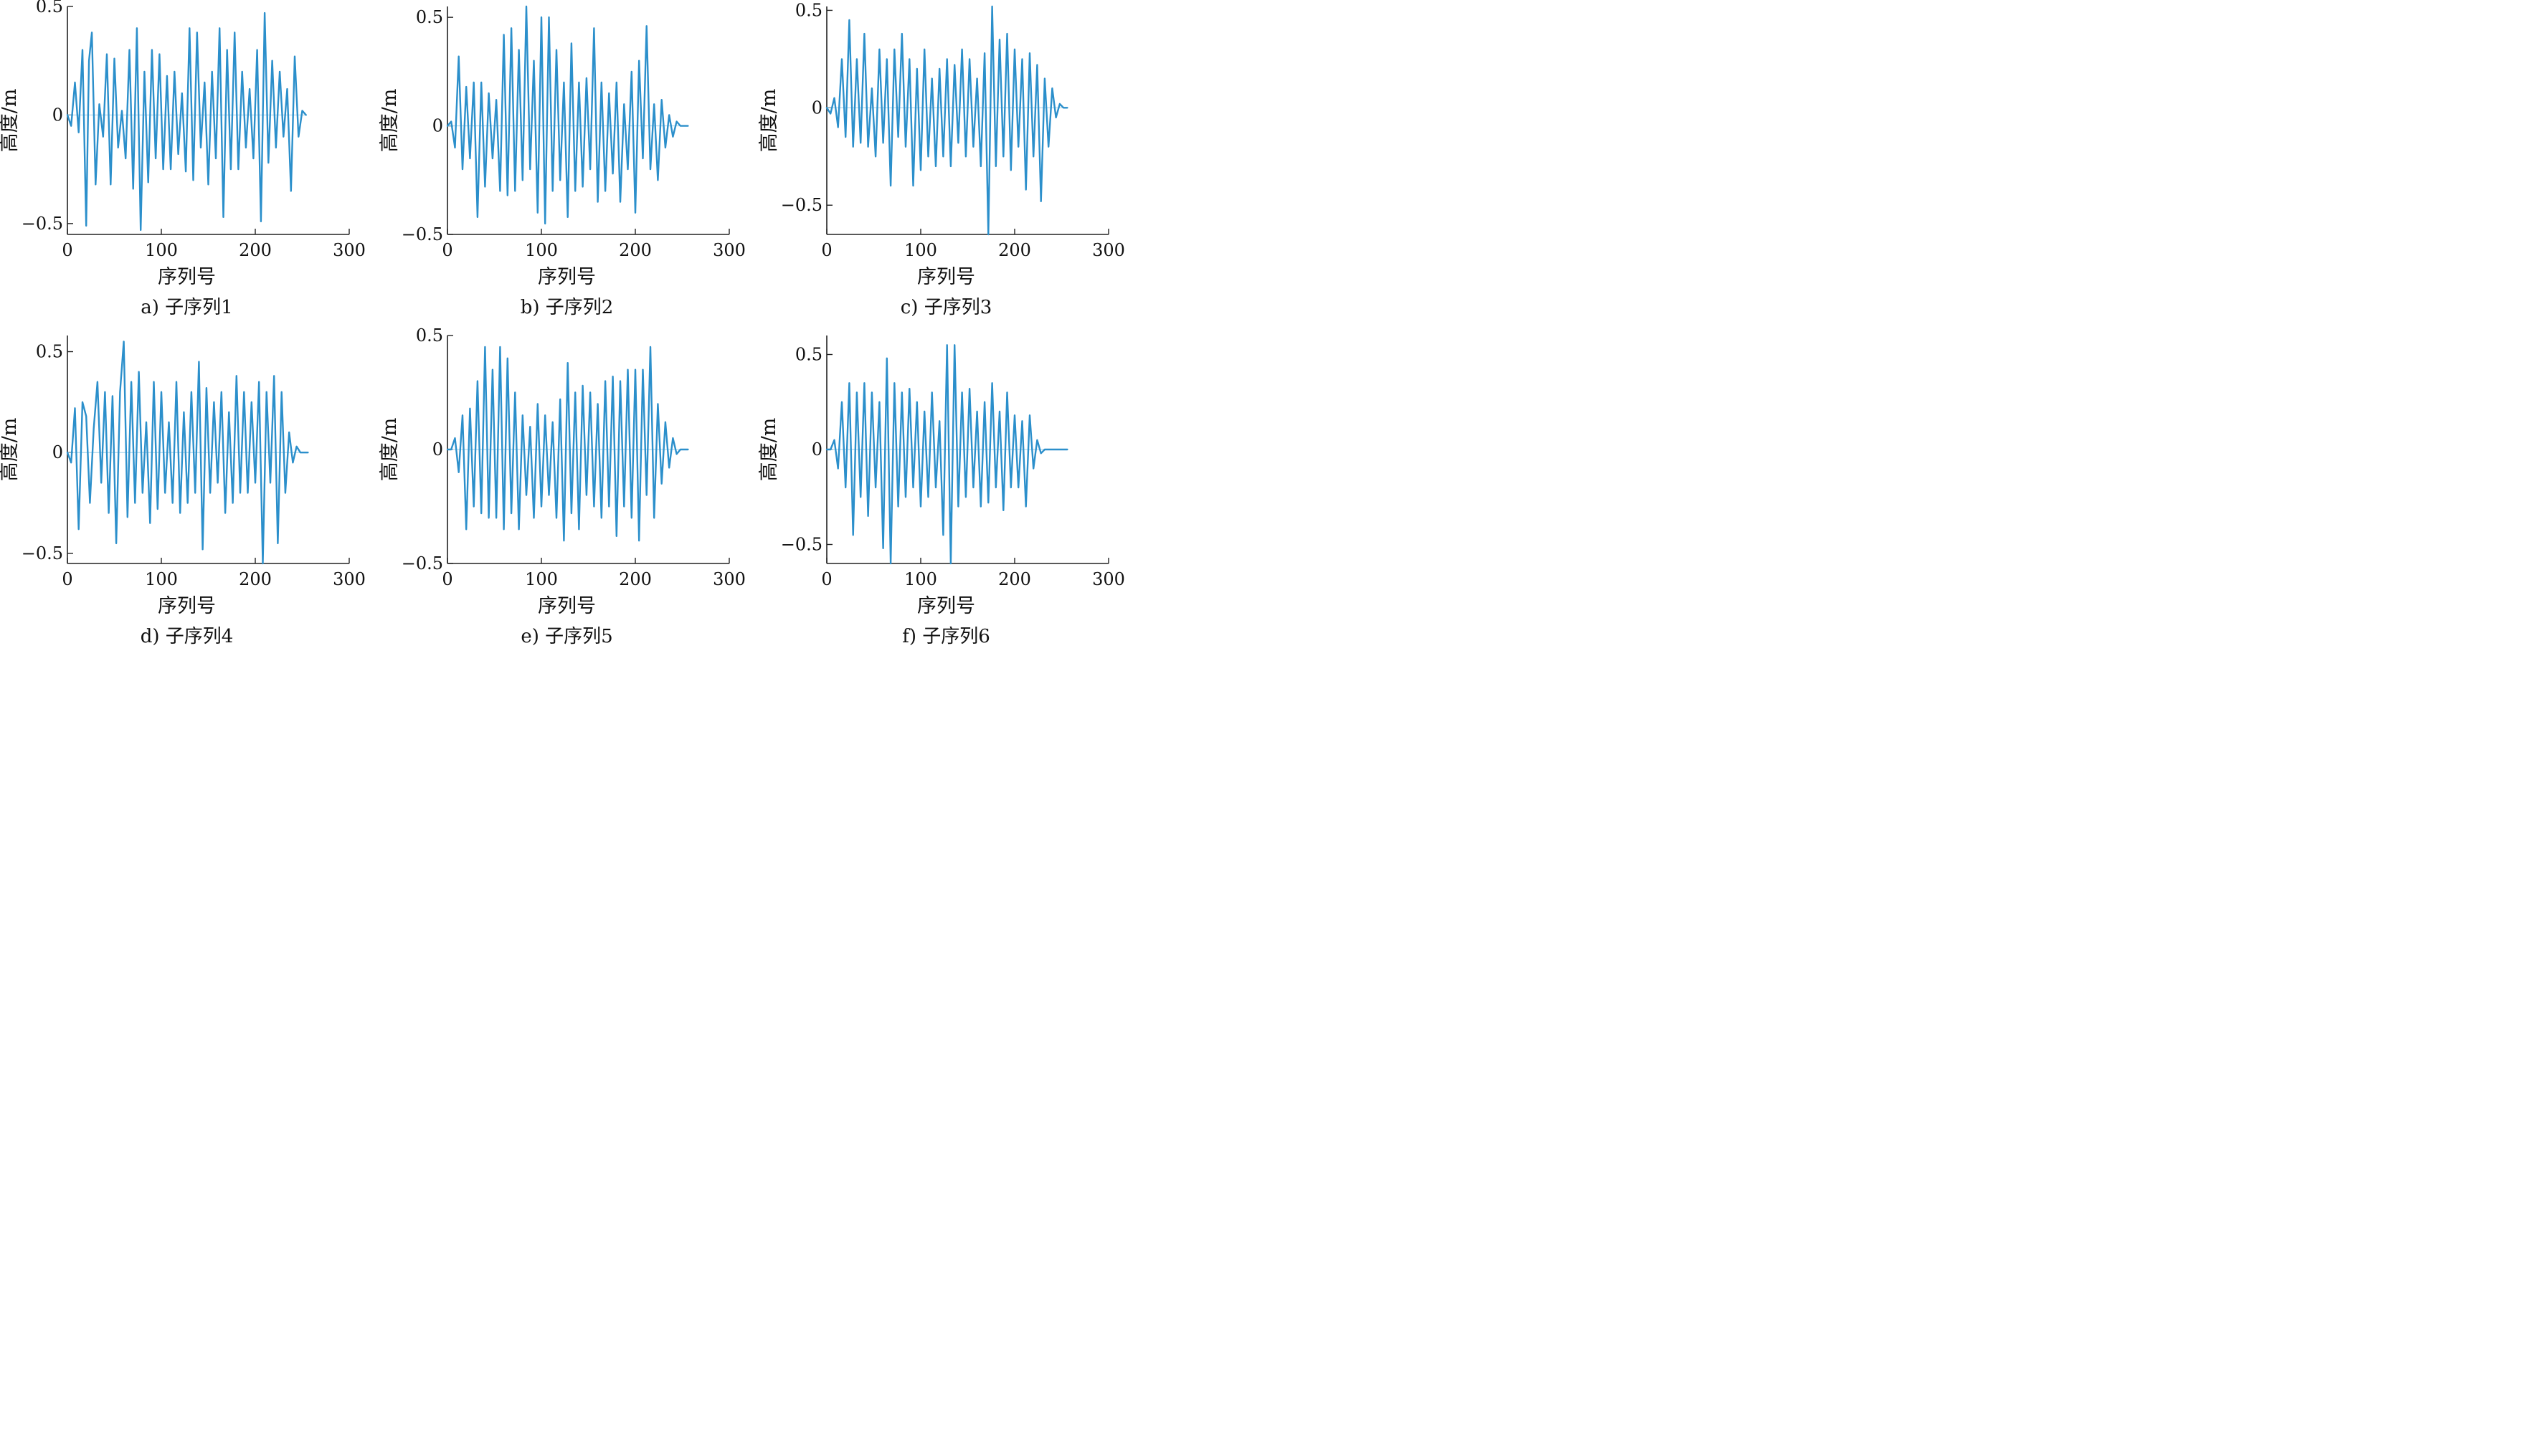  Describe the element at coordinates (187, 636) in the screenshot. I see `panel-caption: d) 子序列4` at that location.